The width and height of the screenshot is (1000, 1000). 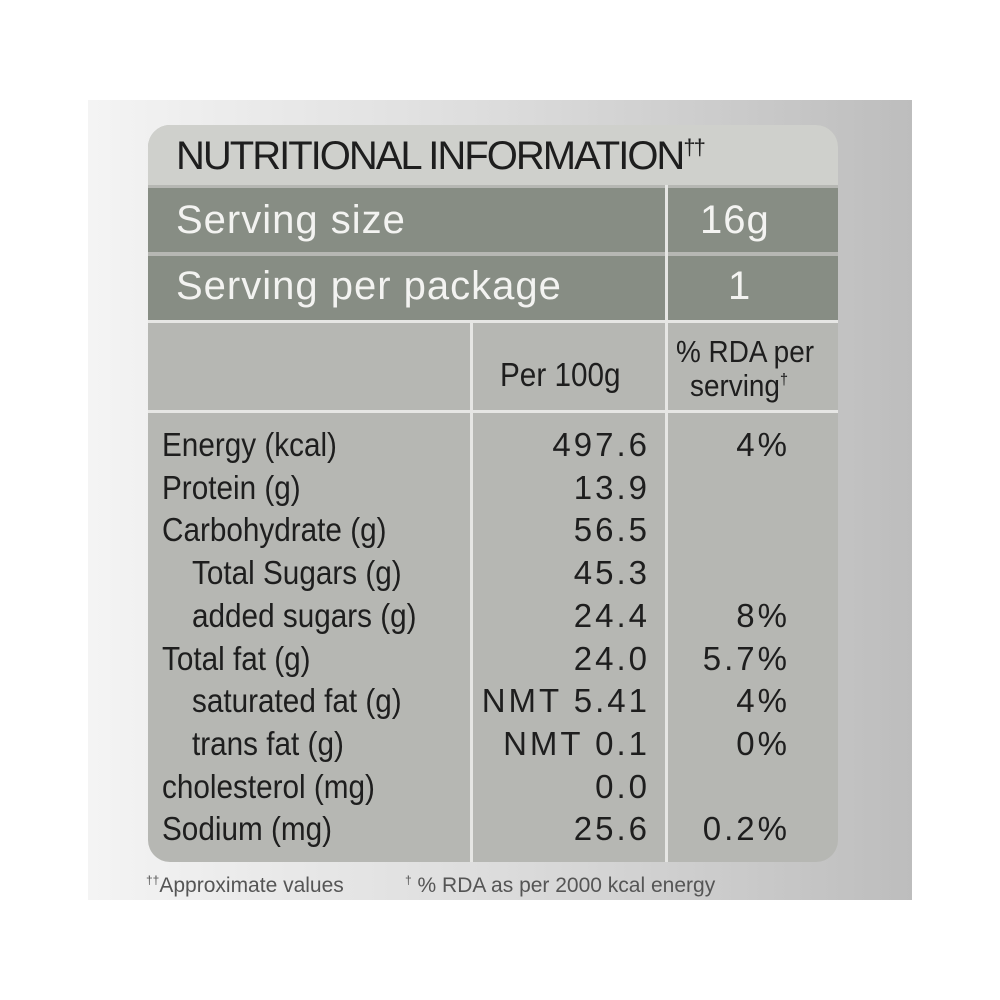 I want to click on footnote-mark: ††, so click(x=153, y=880).